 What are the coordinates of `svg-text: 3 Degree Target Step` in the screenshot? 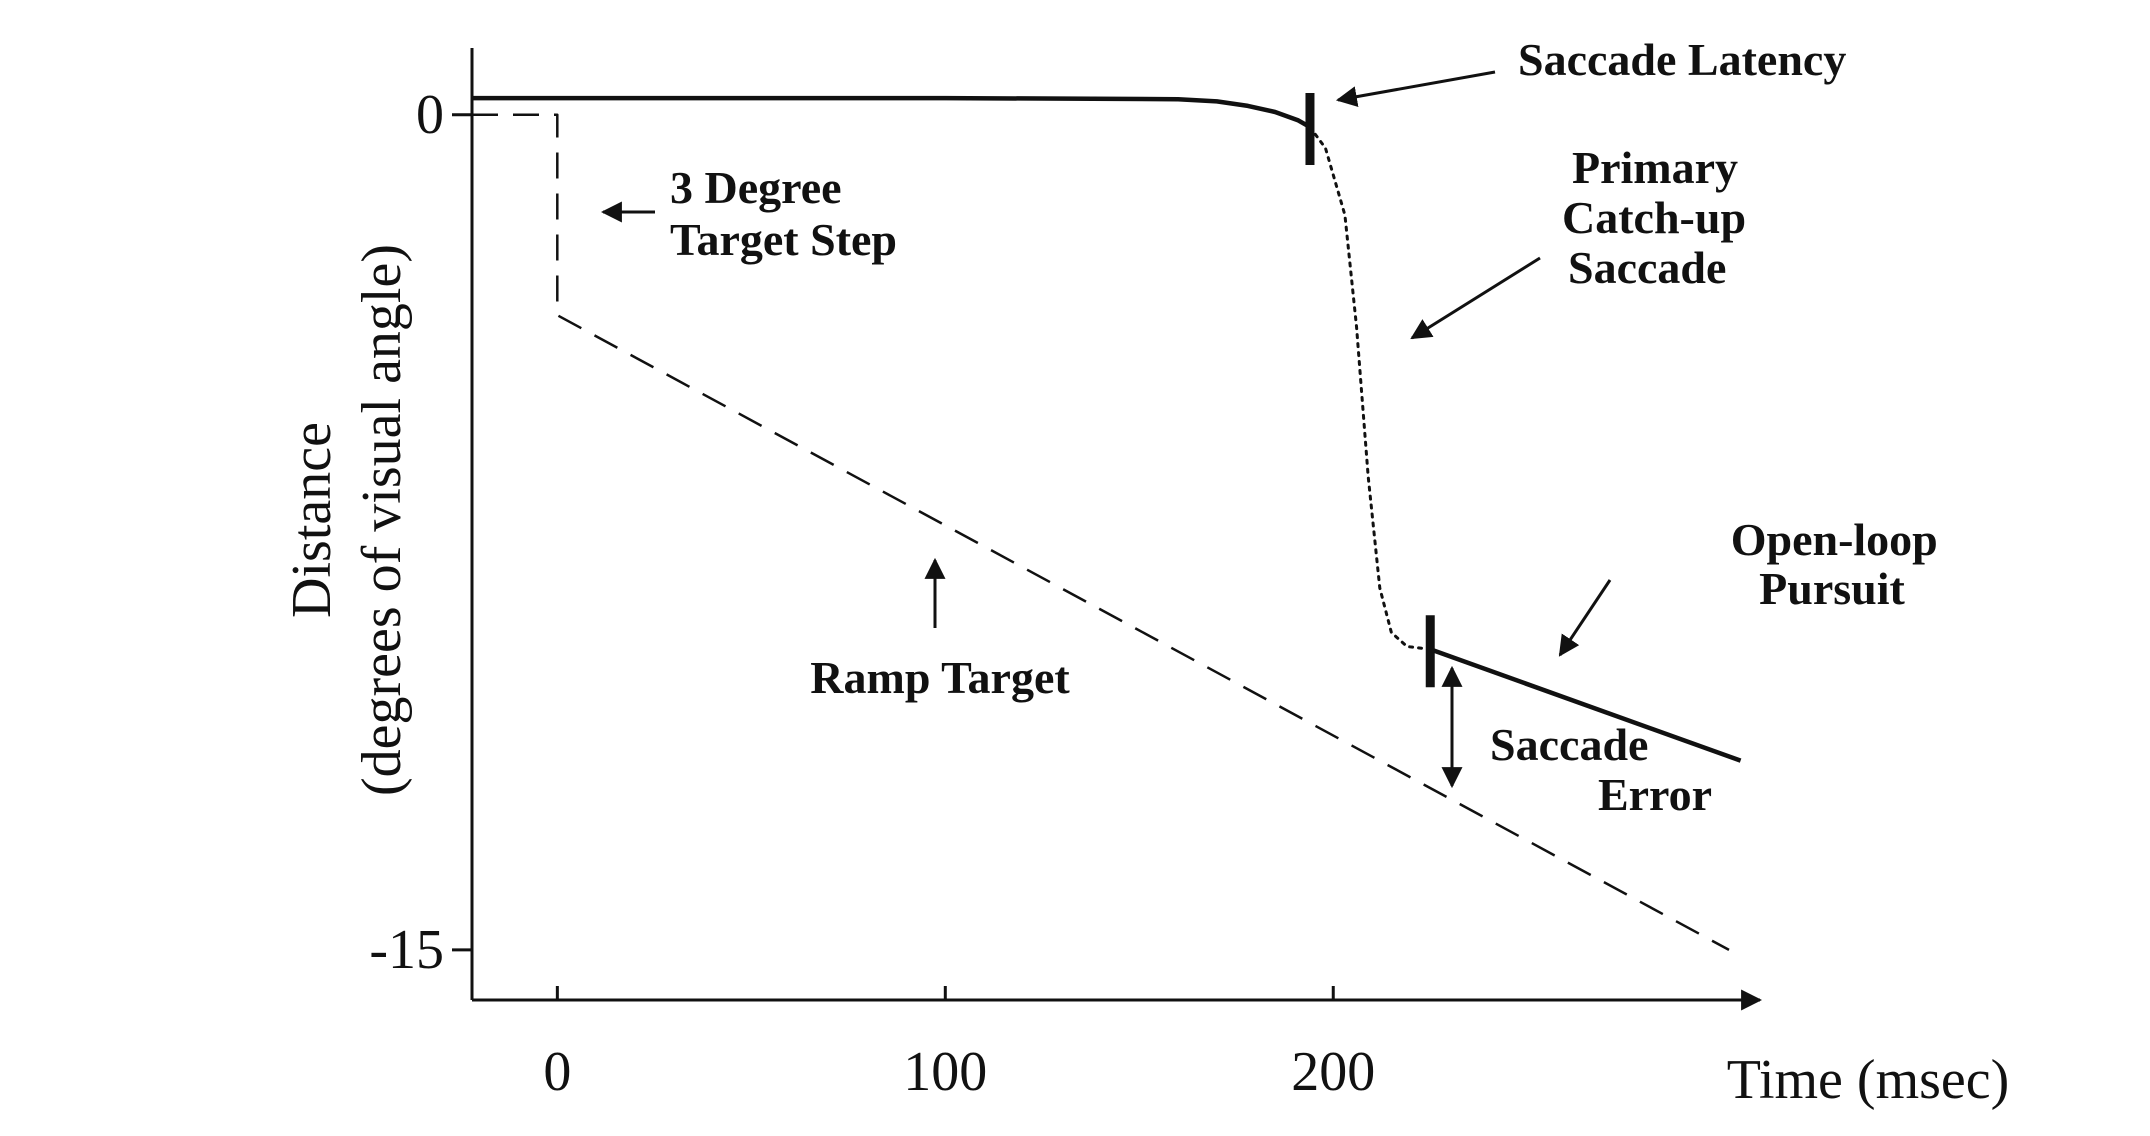 It's located at (783, 213).